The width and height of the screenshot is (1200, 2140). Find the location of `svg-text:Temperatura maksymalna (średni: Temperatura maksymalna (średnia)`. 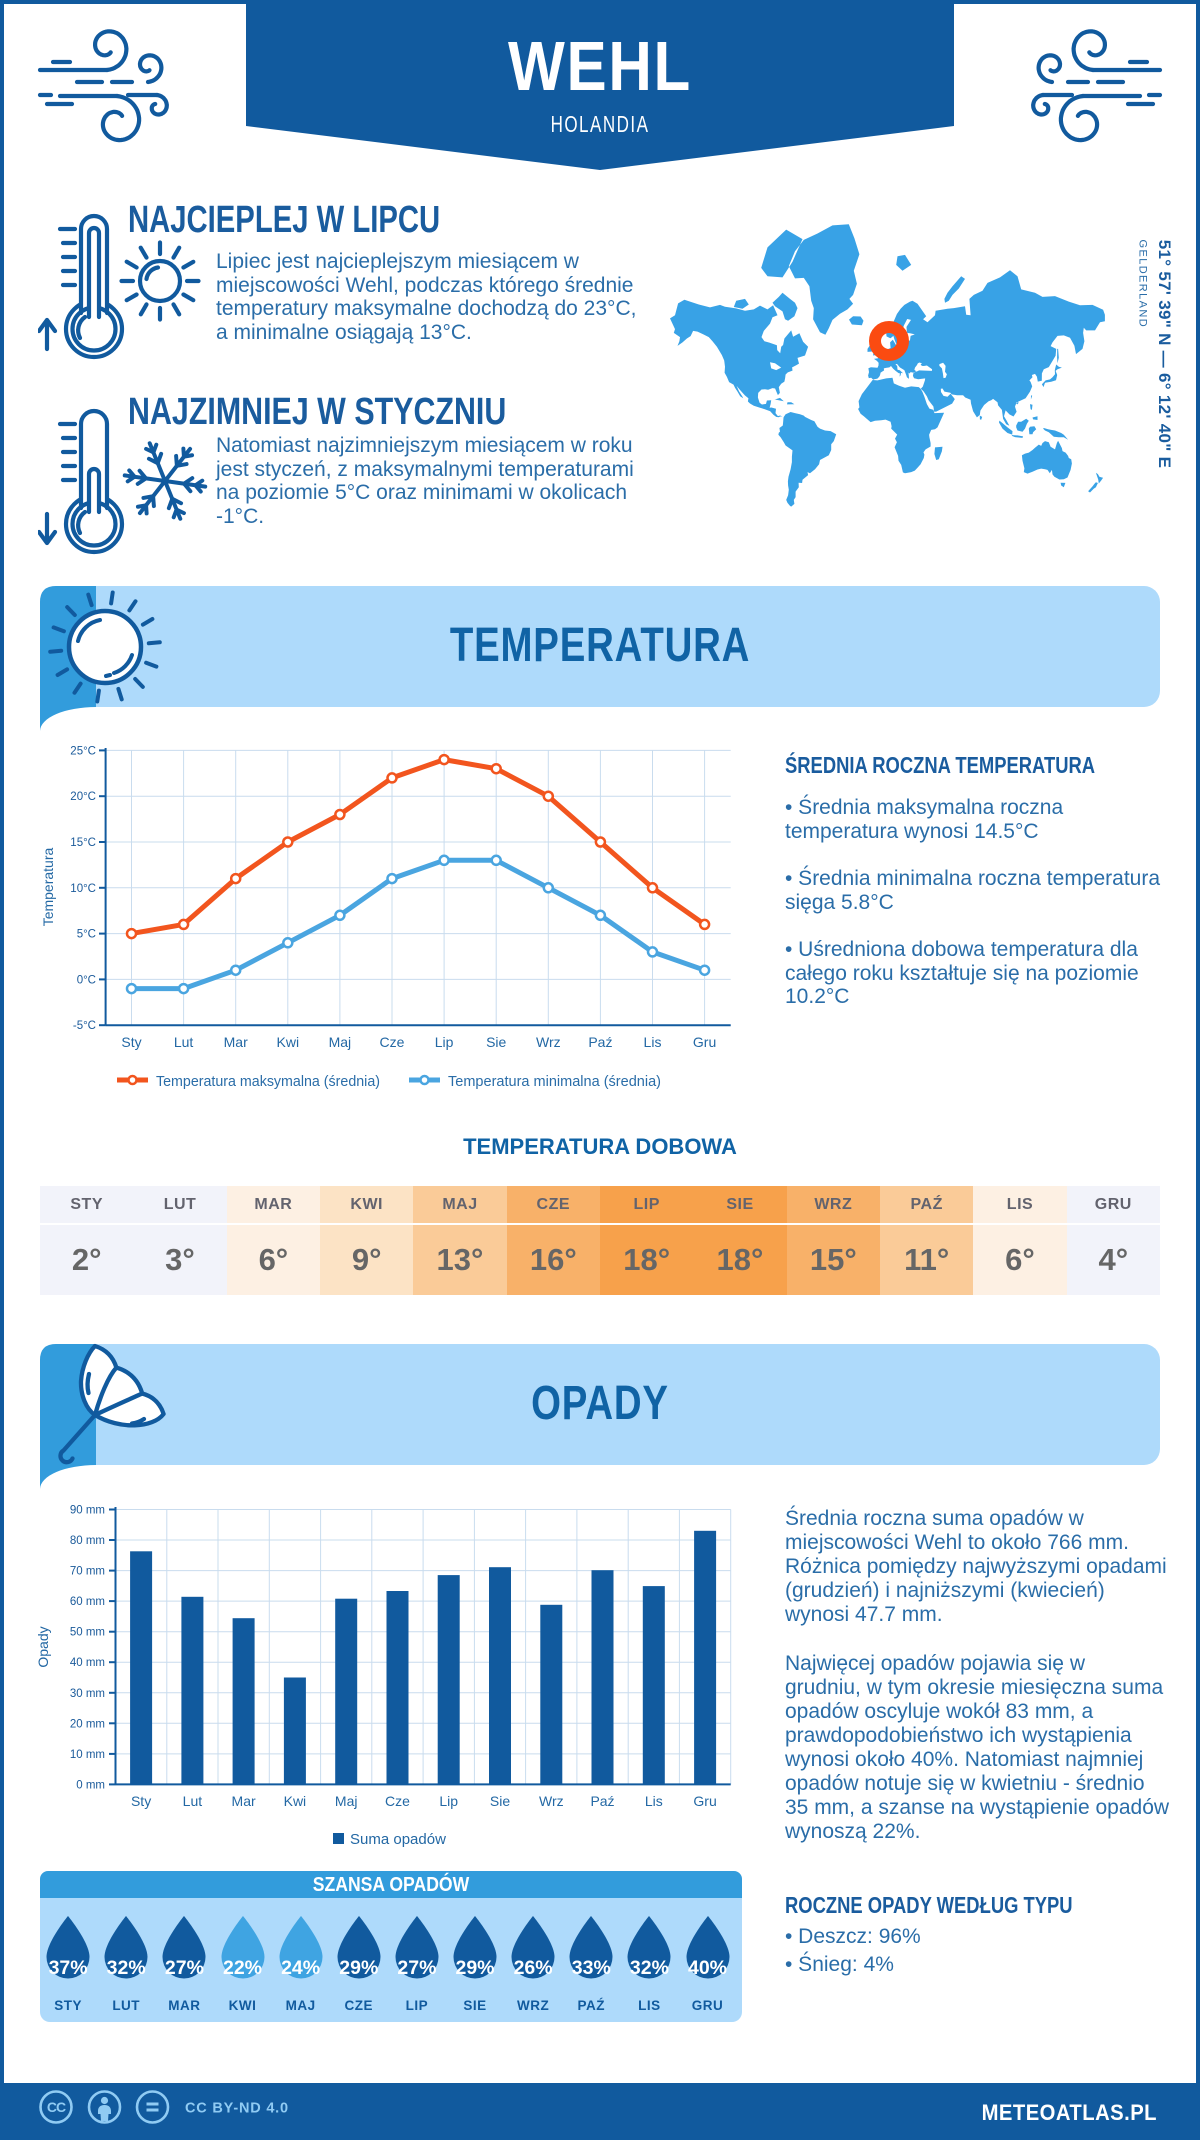

svg-text:Temperatura maksymalna (średni: Temperatura maksymalna (średnia) is located at coordinates (268, 1081).